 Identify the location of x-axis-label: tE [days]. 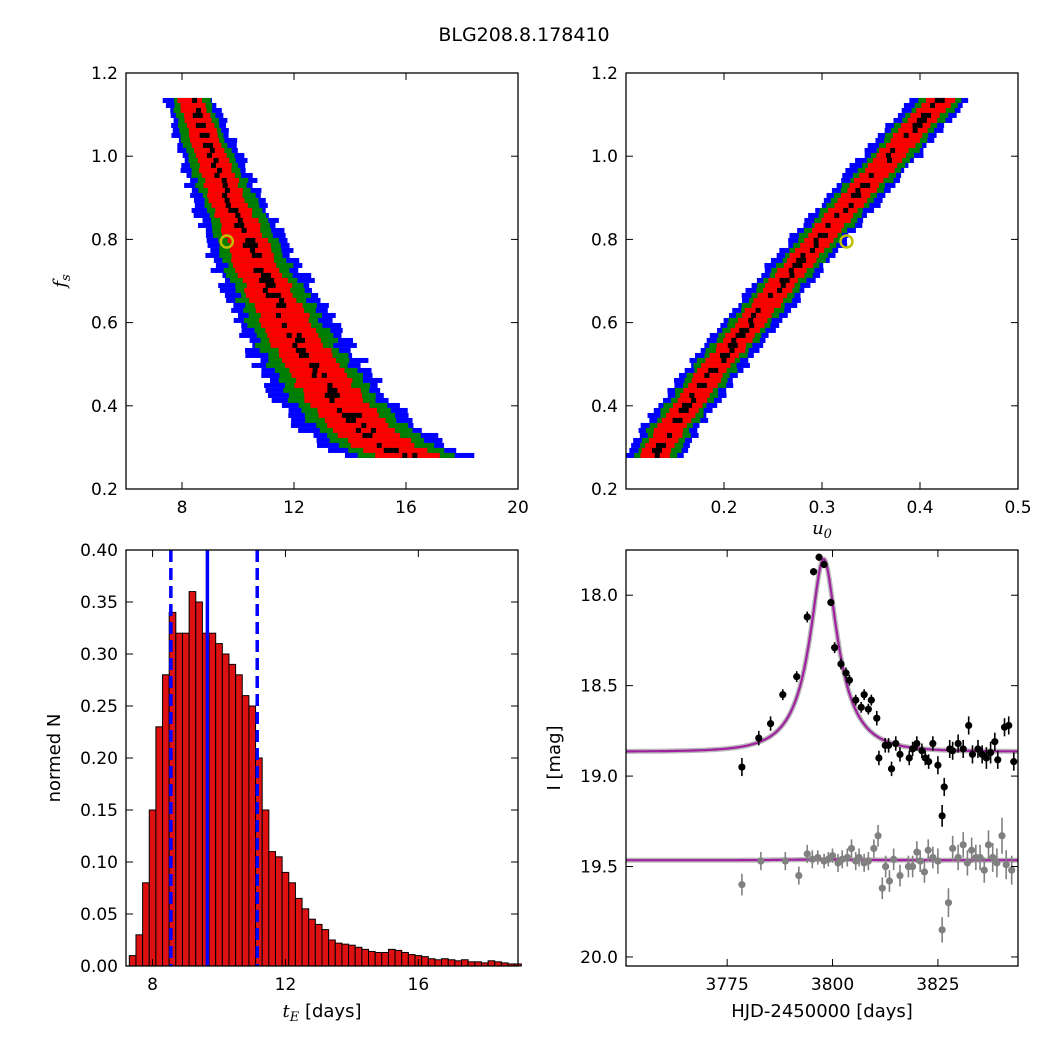
(322, 1013).